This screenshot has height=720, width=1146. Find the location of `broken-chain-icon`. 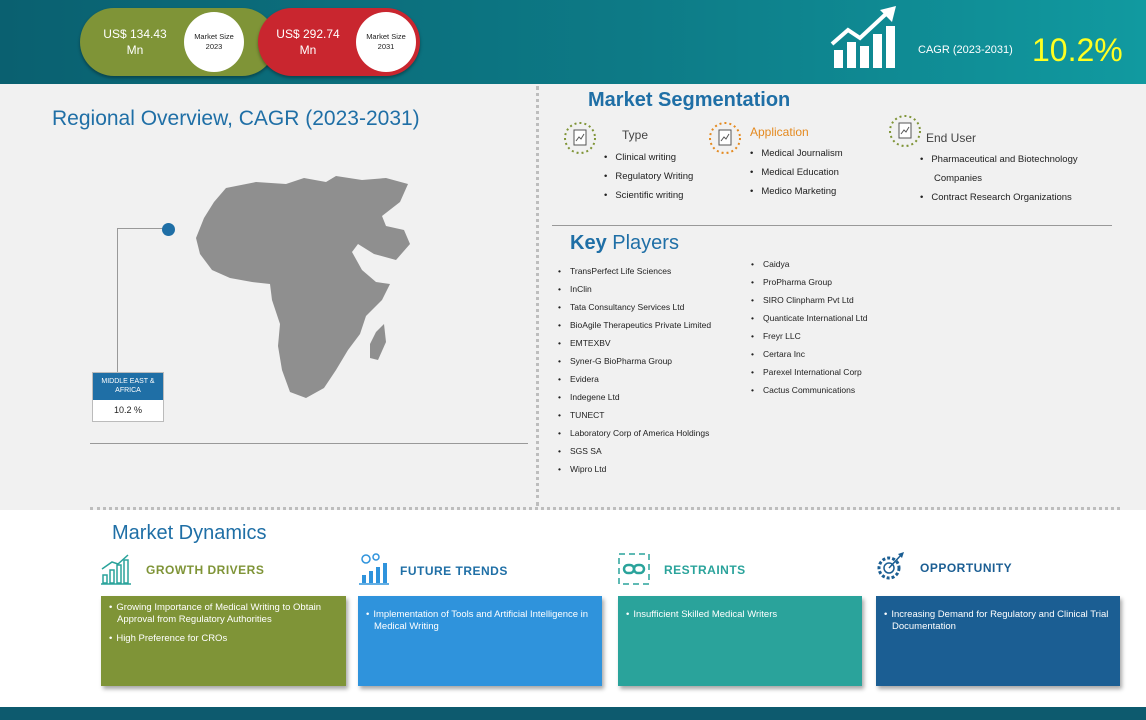

broken-chain-icon is located at coordinates (634, 569).